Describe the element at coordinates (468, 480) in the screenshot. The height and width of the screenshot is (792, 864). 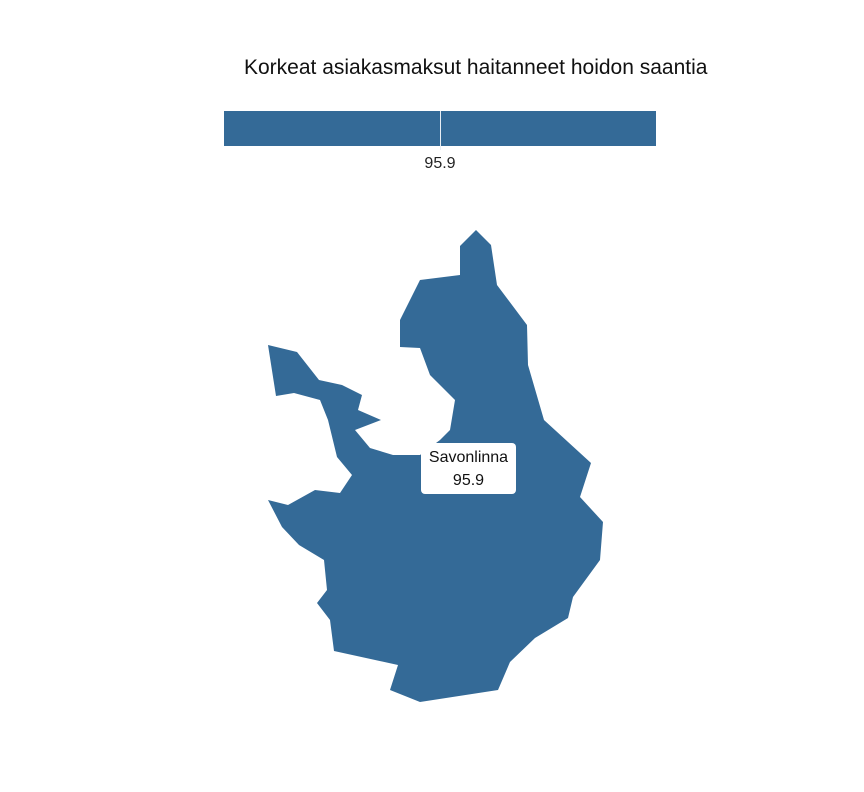
I see `tooltip-region-value: 95.9` at that location.